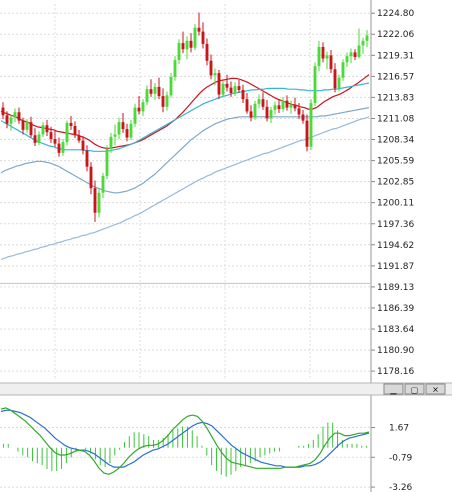 The width and height of the screenshot is (452, 492). I want to click on maximize-button: ▢, so click(414, 389).